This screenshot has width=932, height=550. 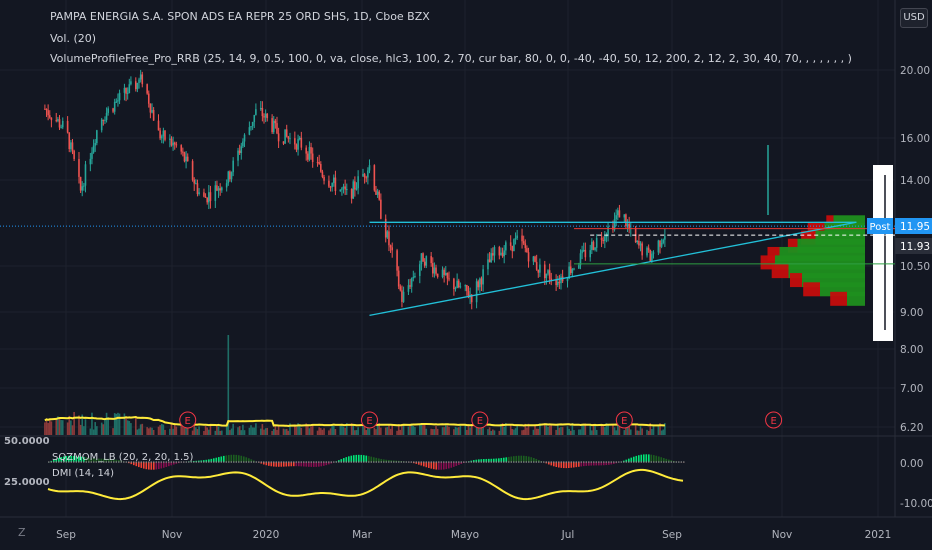 What do you see at coordinates (773, 421) in the screenshot?
I see `earnings-label-4: E` at bounding box center [773, 421].